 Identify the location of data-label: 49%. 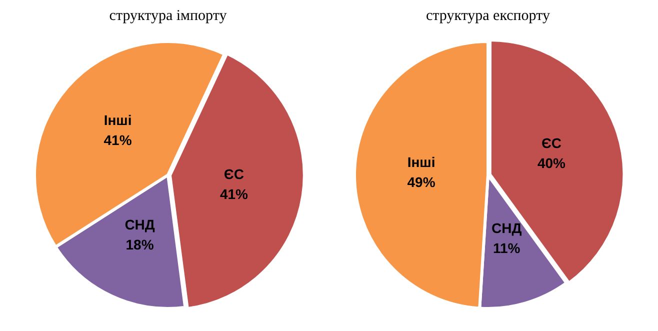
(421, 182).